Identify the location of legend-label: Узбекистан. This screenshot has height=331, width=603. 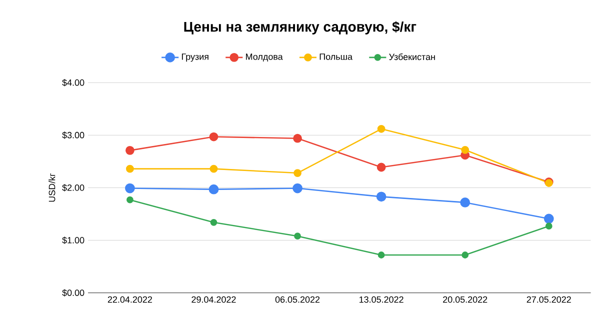
(412, 56).